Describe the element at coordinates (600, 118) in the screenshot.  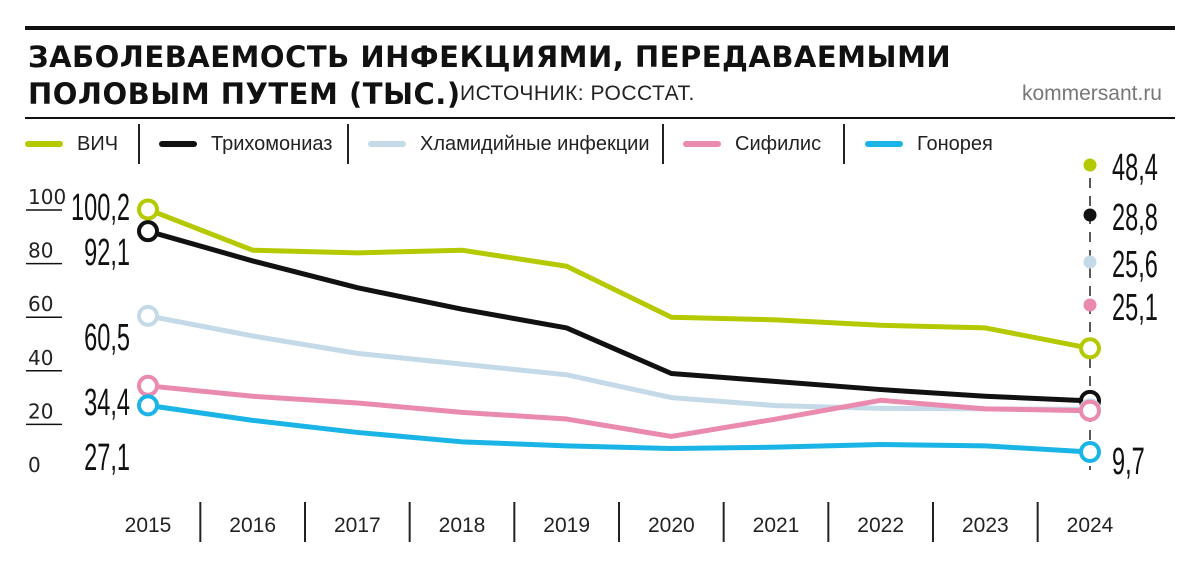
I see `legend-top-rule` at that location.